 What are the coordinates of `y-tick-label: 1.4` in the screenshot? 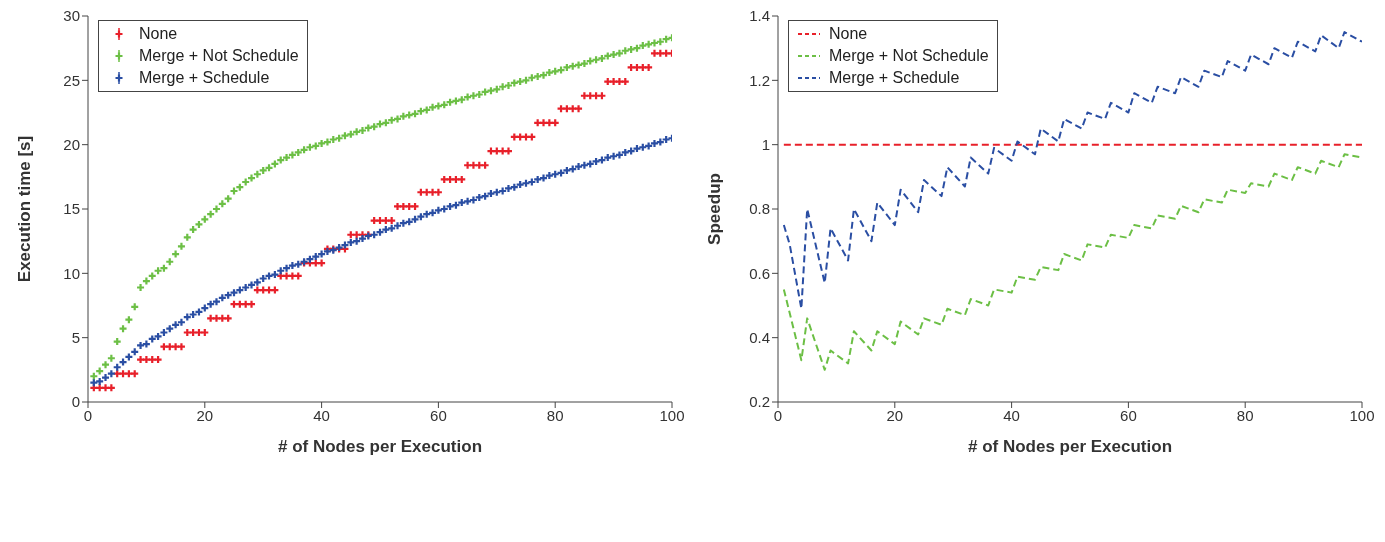 It's located at (759, 16).